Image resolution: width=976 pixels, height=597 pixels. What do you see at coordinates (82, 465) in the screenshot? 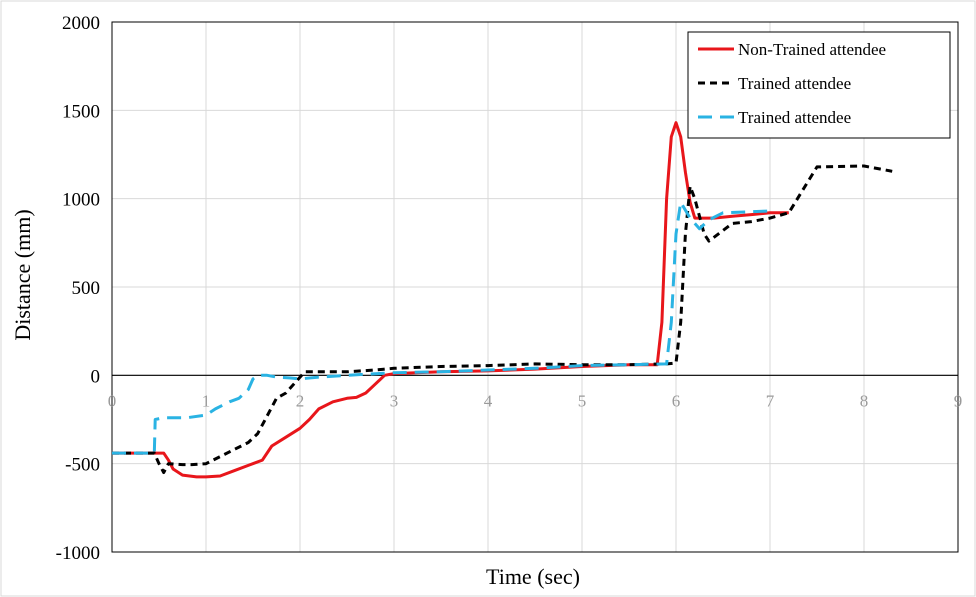
I see `y-tick-label: -500` at bounding box center [82, 465].